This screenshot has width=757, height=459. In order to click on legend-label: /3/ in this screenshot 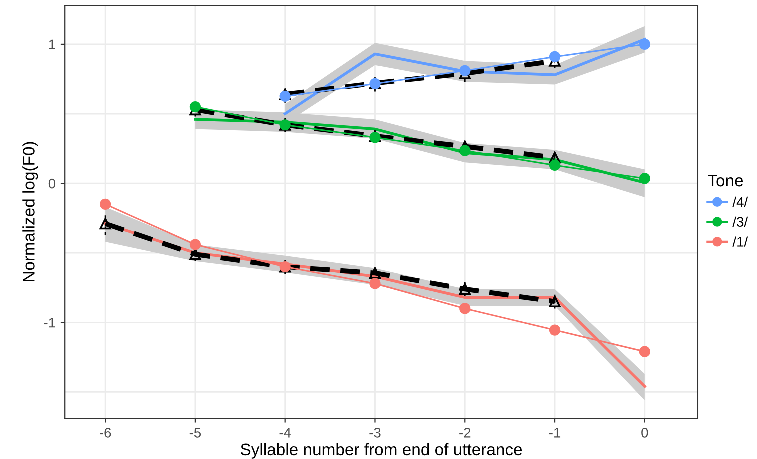, I will do `click(740, 222)`.